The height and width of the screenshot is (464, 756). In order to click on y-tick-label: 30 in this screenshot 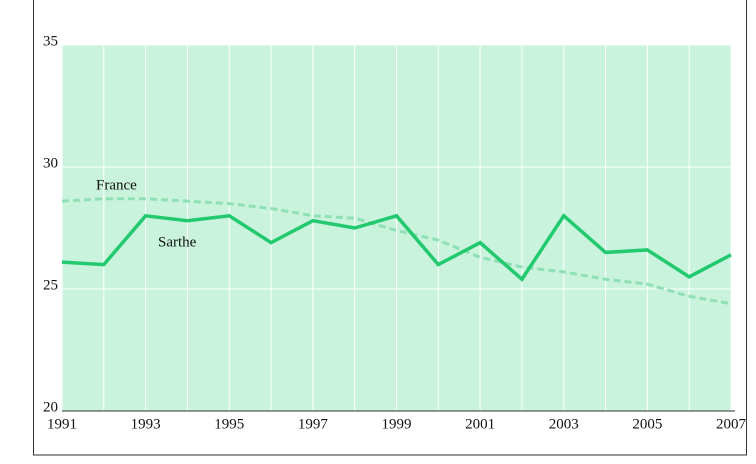, I will do `click(50, 163)`.